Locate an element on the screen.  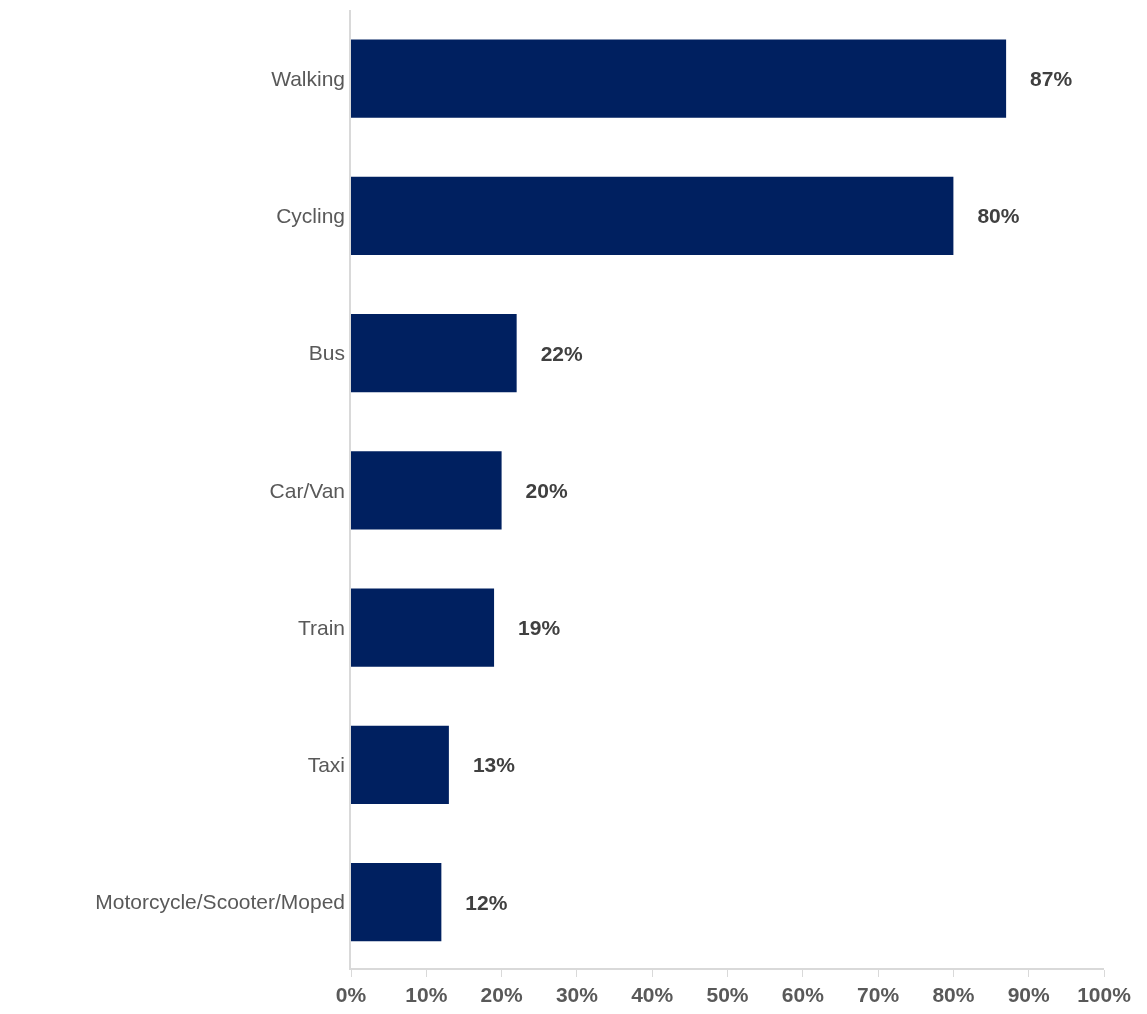
y-tick-label: Car/Van is located at coordinates (307, 490).